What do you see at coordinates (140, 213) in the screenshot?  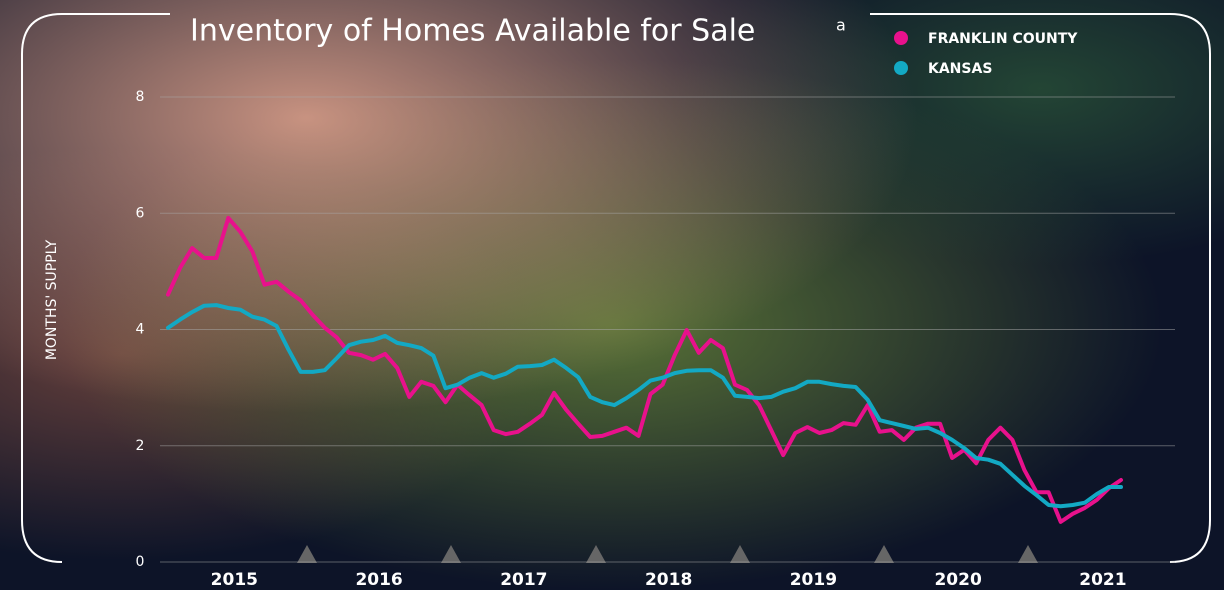 I see `y-tick-label: 6` at bounding box center [140, 213].